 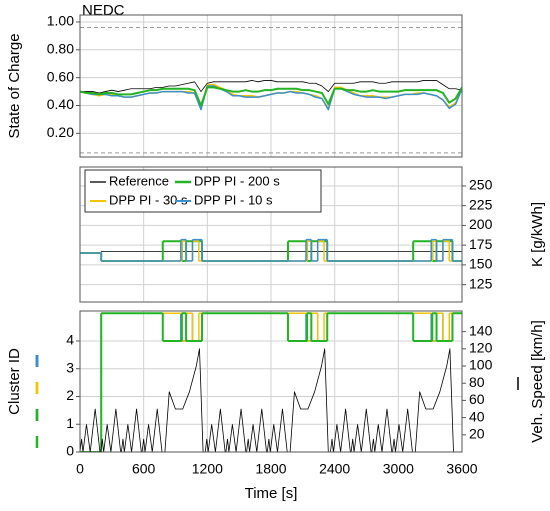 I want to click on y-tick-label: 60, so click(x=477, y=399).